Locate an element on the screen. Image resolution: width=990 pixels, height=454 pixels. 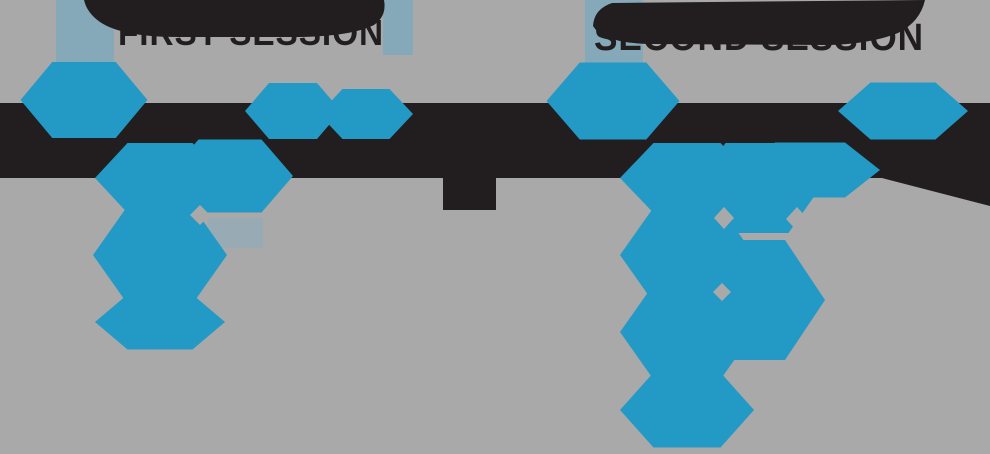
hexagon-left-2a is located at coordinates (293, 111).